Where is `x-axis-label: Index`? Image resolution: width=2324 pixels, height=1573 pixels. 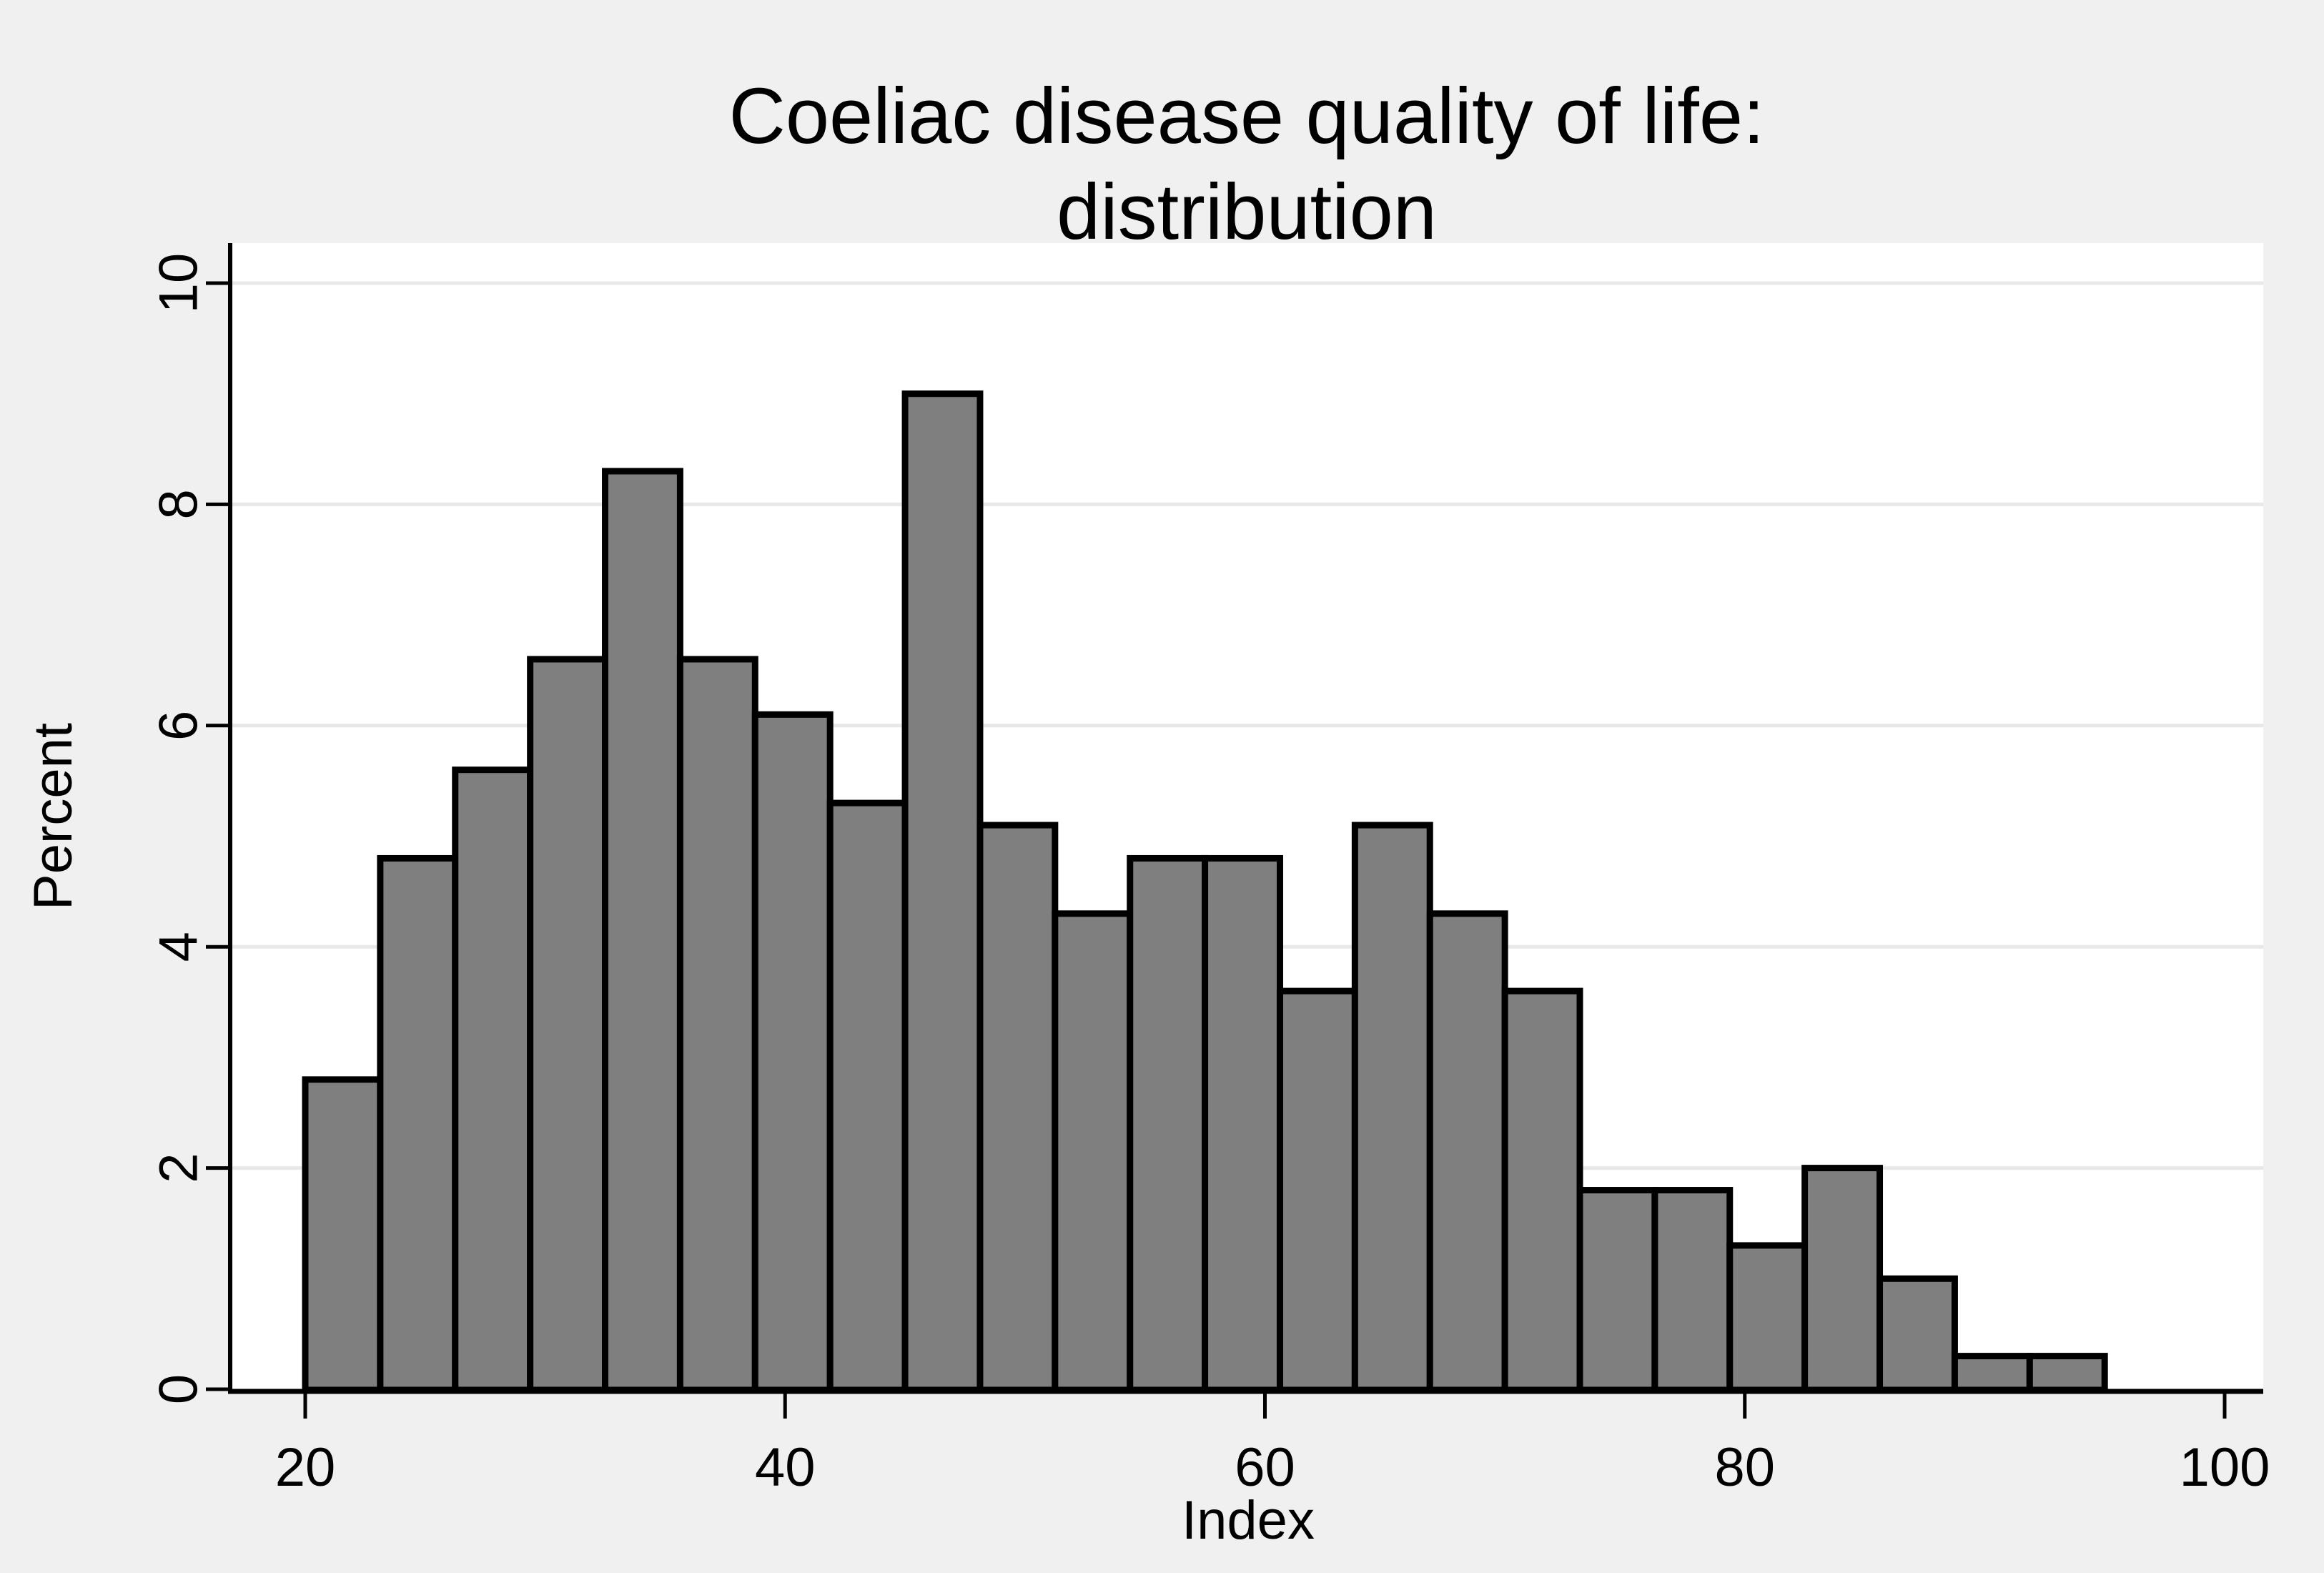 x-axis-label: Index is located at coordinates (1248, 1520).